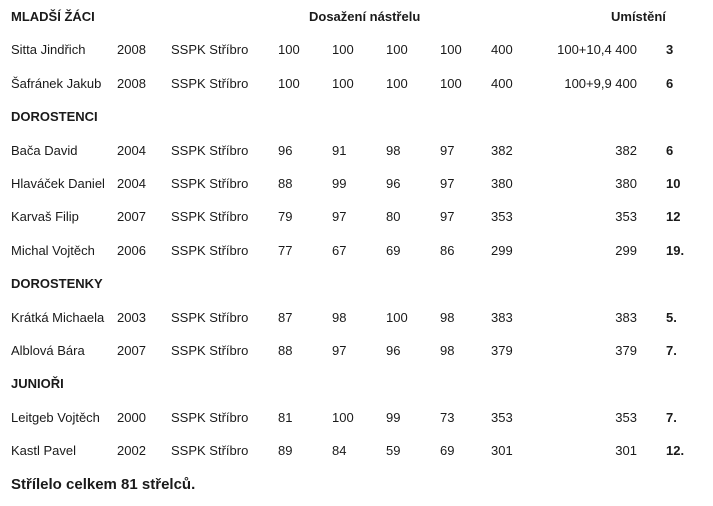  What do you see at coordinates (626, 250) in the screenshot?
I see `final-score: 299` at bounding box center [626, 250].